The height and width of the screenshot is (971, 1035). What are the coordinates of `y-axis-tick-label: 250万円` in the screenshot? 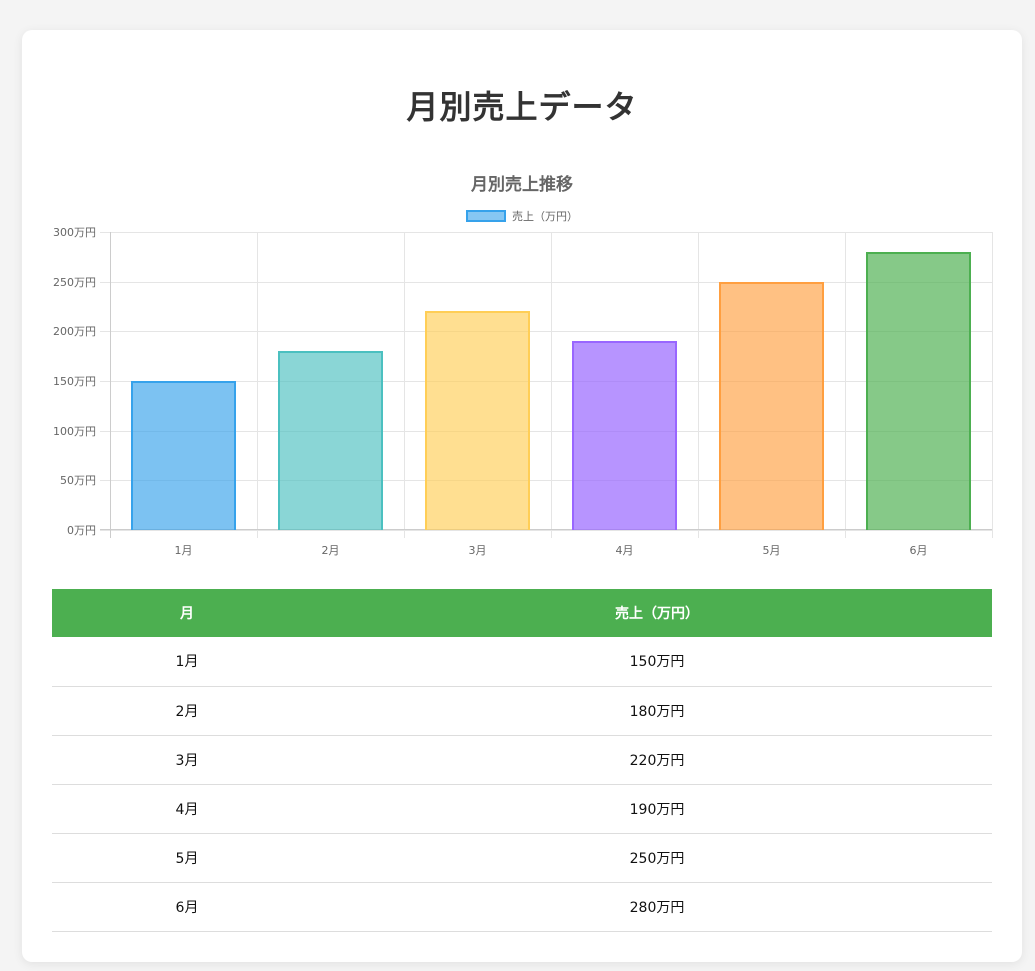 It's located at (74, 282).